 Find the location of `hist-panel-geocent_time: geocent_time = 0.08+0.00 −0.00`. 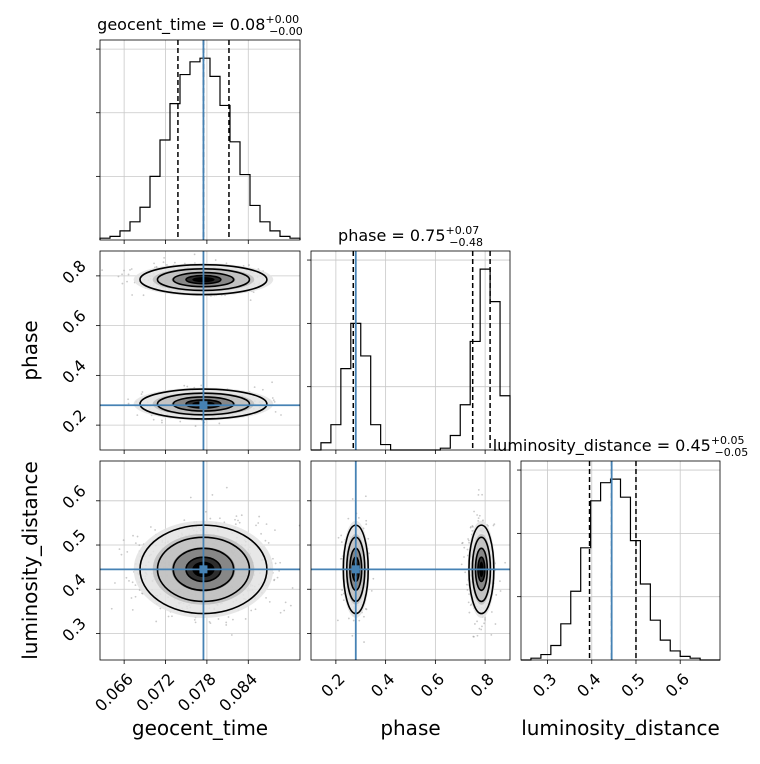

hist-panel-geocent_time: geocent_time = 0.08+0.00 −0.00 is located at coordinates (199, 128).